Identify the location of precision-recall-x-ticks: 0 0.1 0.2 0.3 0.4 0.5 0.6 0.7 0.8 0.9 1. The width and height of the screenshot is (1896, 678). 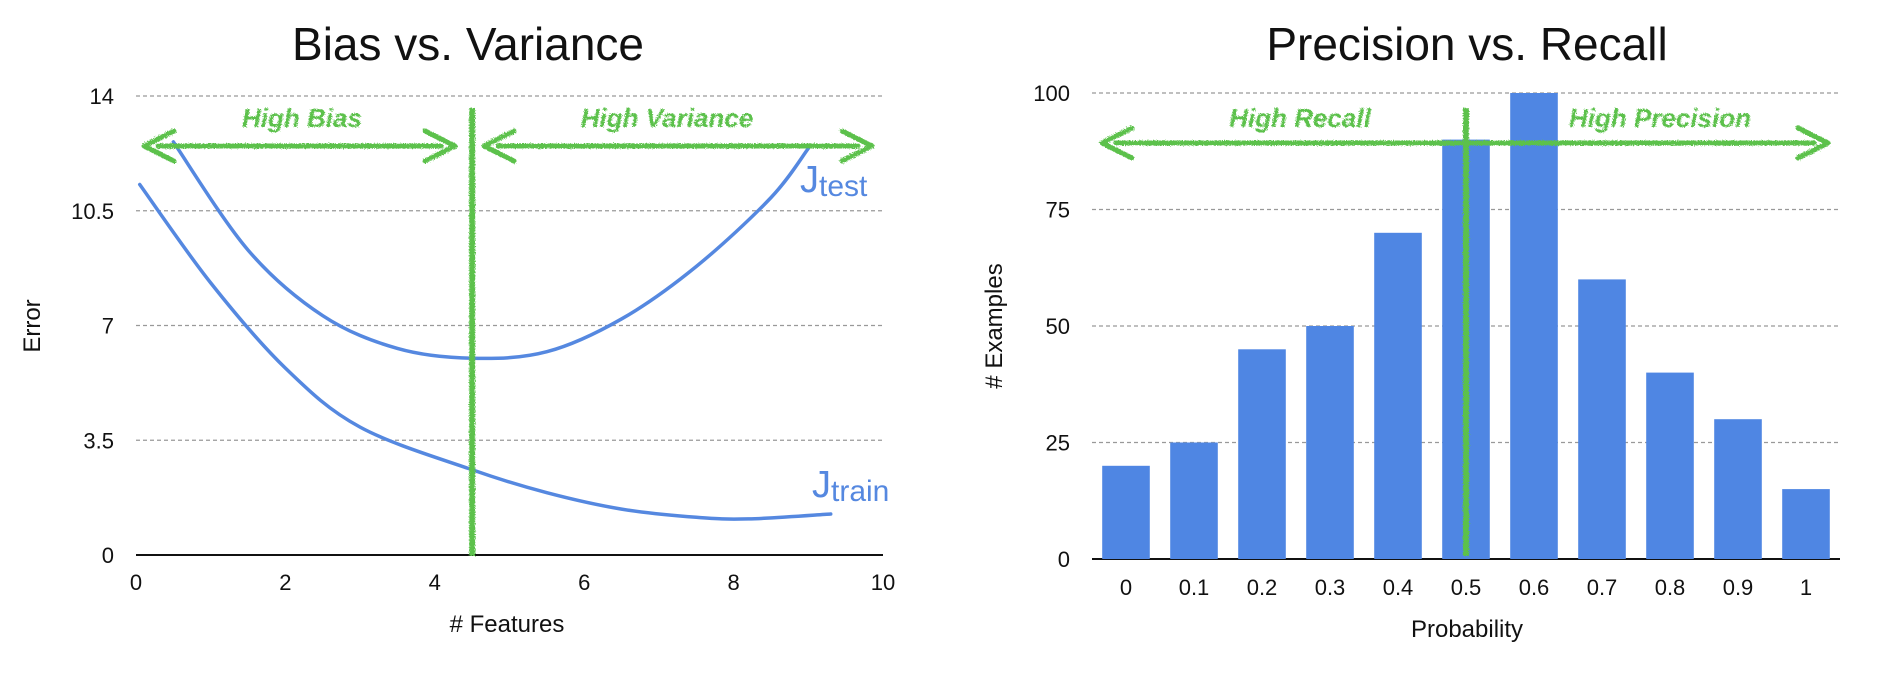
(1466, 587).